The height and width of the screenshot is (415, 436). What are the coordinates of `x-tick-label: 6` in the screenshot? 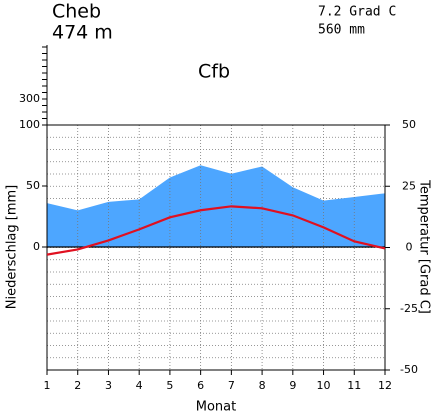 It's located at (200, 385).